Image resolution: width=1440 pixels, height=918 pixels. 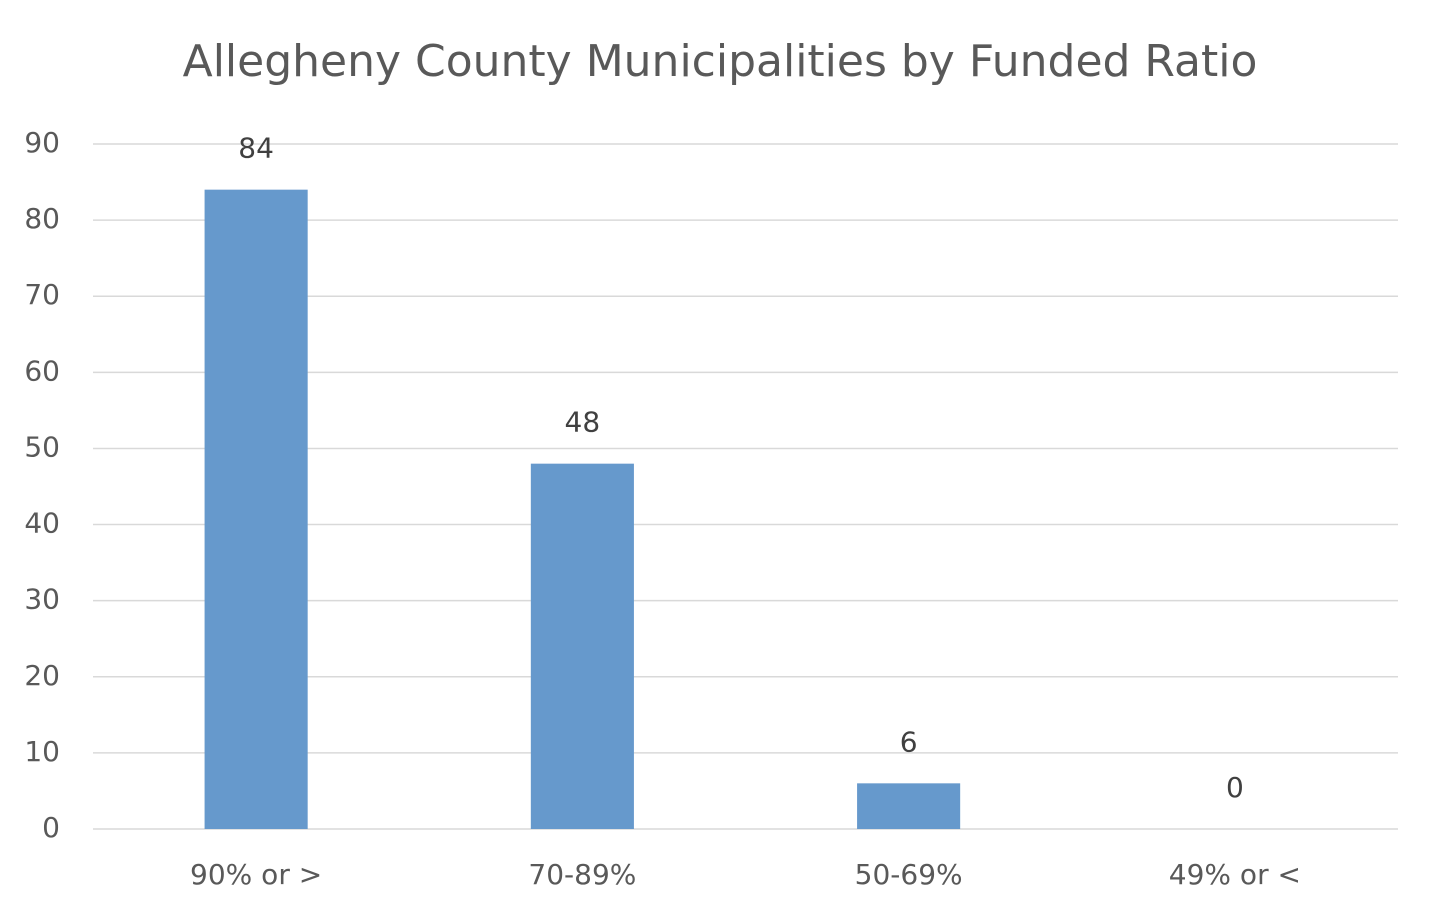 I want to click on y-tick-label: 50, so click(x=42, y=446).